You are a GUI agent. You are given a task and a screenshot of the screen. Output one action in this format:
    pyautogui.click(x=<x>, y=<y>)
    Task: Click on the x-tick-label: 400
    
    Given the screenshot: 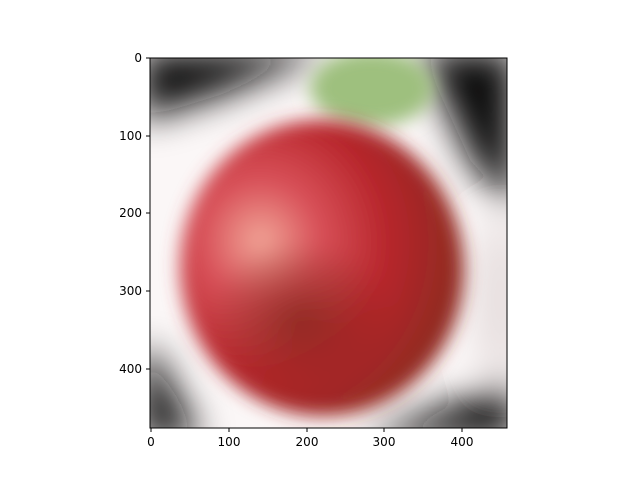 What is the action you would take?
    pyautogui.click(x=462, y=442)
    